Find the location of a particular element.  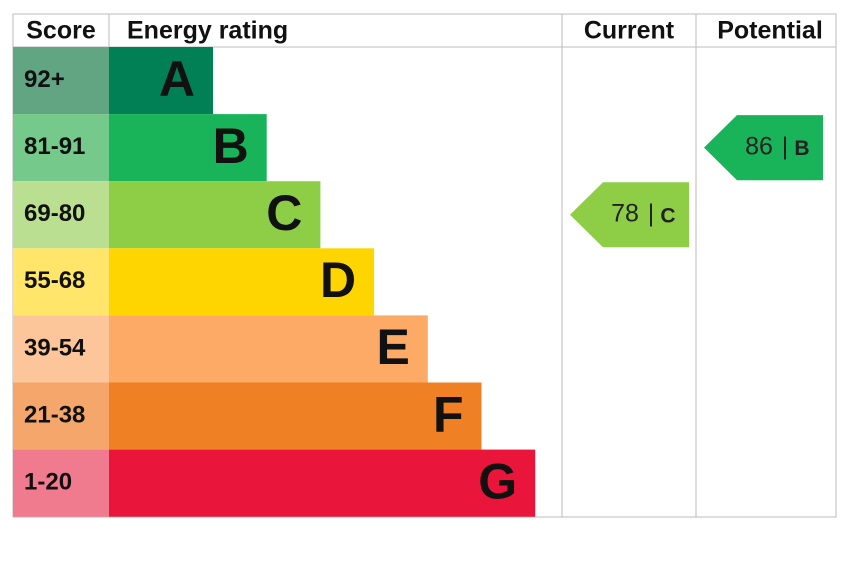

band-letter: B is located at coordinates (231, 146).